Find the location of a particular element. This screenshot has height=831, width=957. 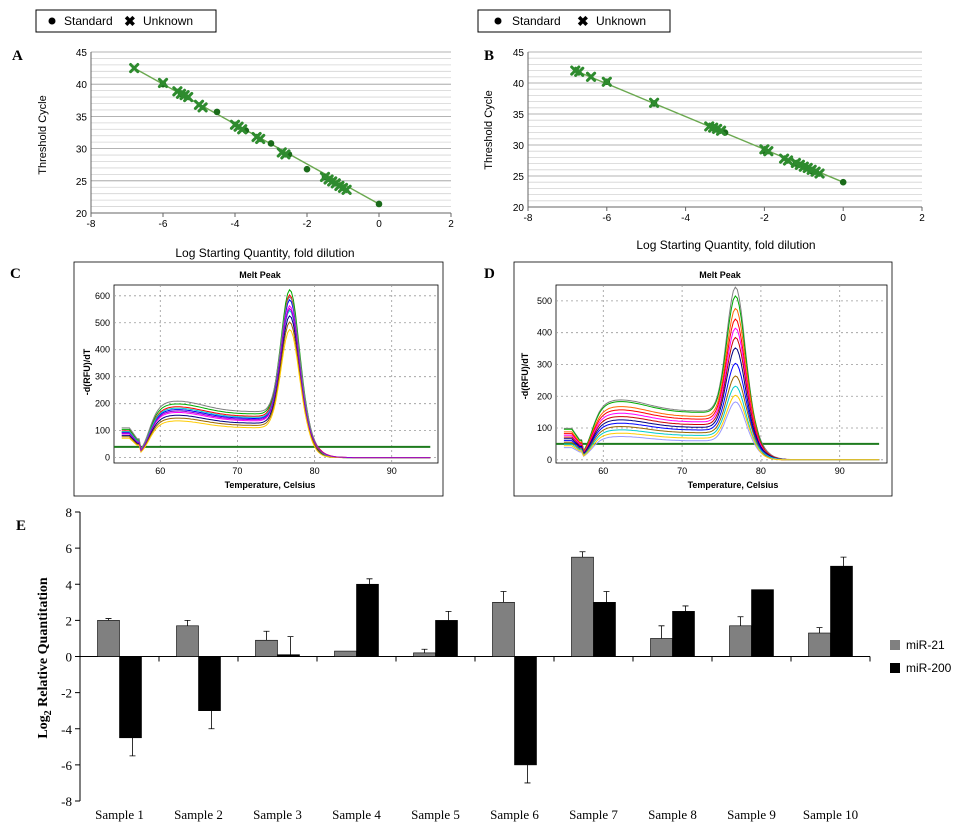

y-tick-label: 40 is located at coordinates (519, 84).